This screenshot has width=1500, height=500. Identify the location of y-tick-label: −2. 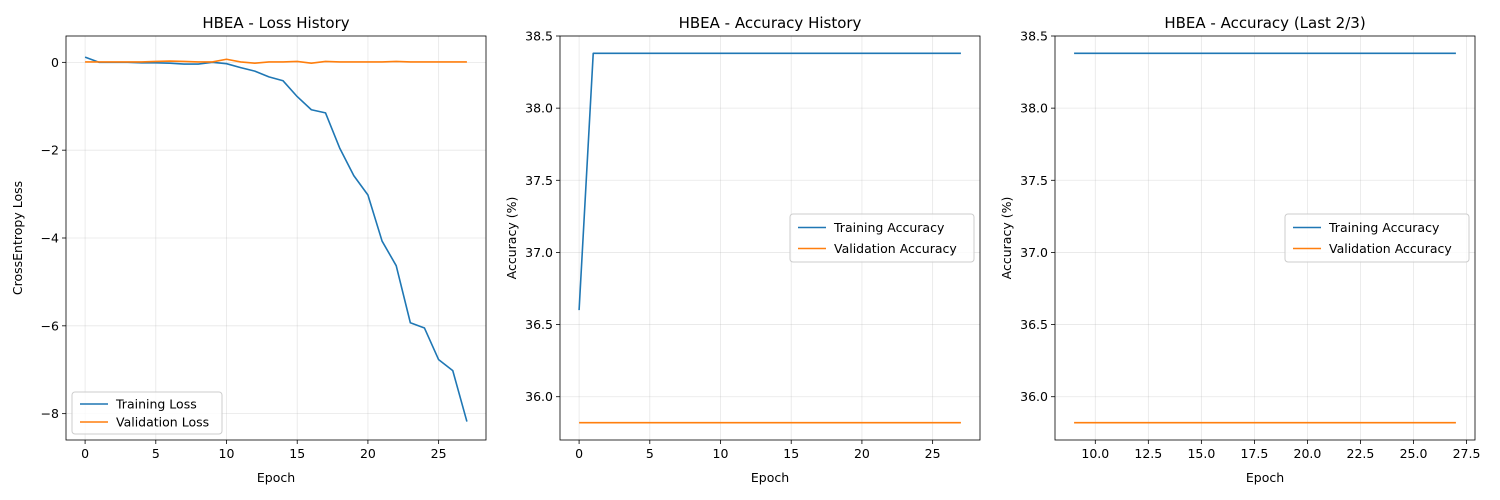
(50, 150).